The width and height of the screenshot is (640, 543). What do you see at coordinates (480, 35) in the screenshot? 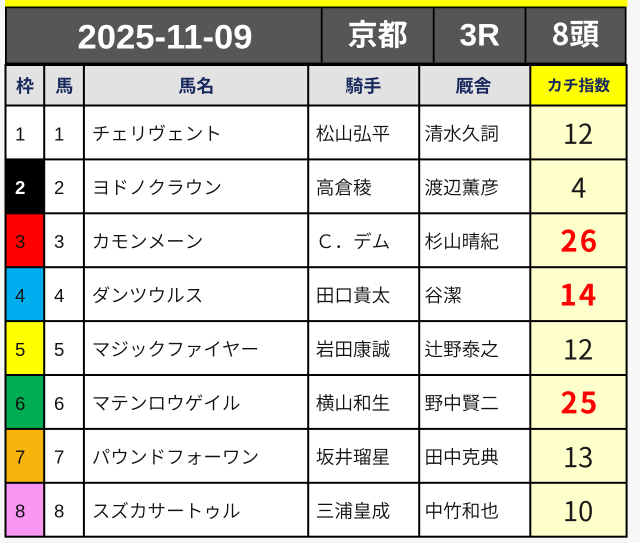
I see `svg-text: 3R` at bounding box center [480, 35].